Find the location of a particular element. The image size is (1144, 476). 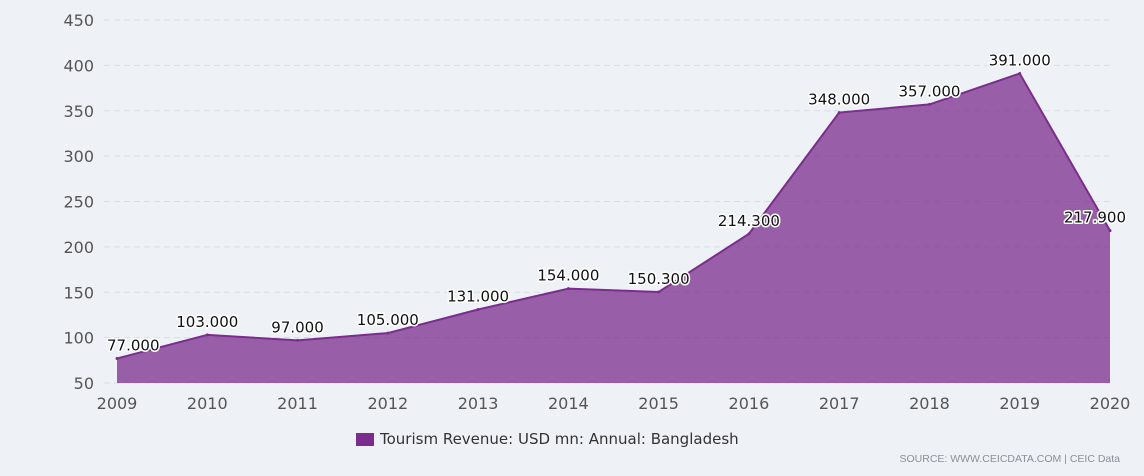

x-tick-label: 2013 is located at coordinates (478, 403).